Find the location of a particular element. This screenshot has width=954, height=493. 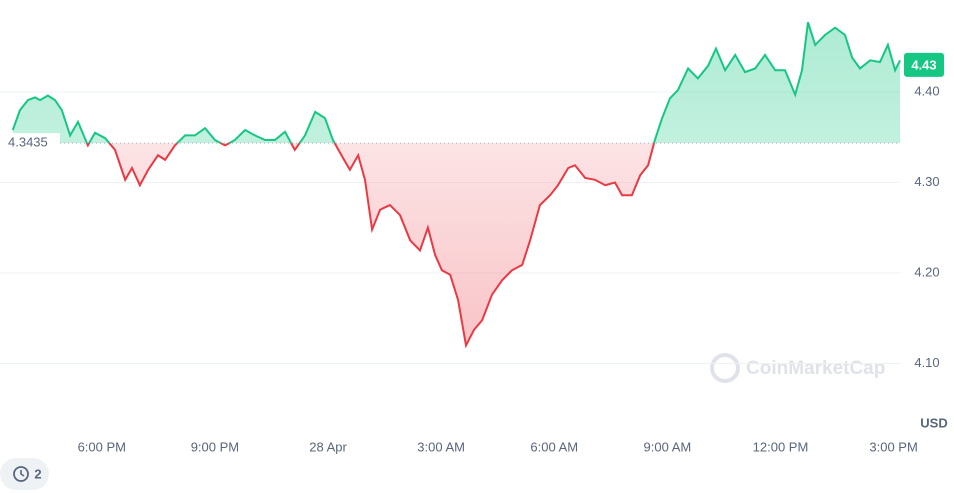

x-tick-label: 3:00 PM is located at coordinates (893, 446).